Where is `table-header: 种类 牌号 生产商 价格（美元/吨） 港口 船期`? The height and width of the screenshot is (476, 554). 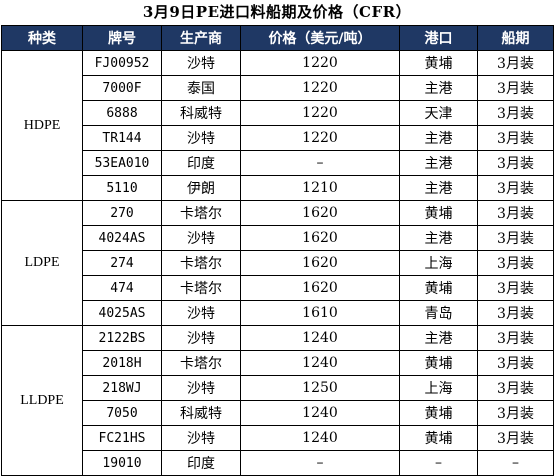 table-header: 种类 牌号 生产商 价格（美元/吨） 港口 船期 is located at coordinates (277, 38).